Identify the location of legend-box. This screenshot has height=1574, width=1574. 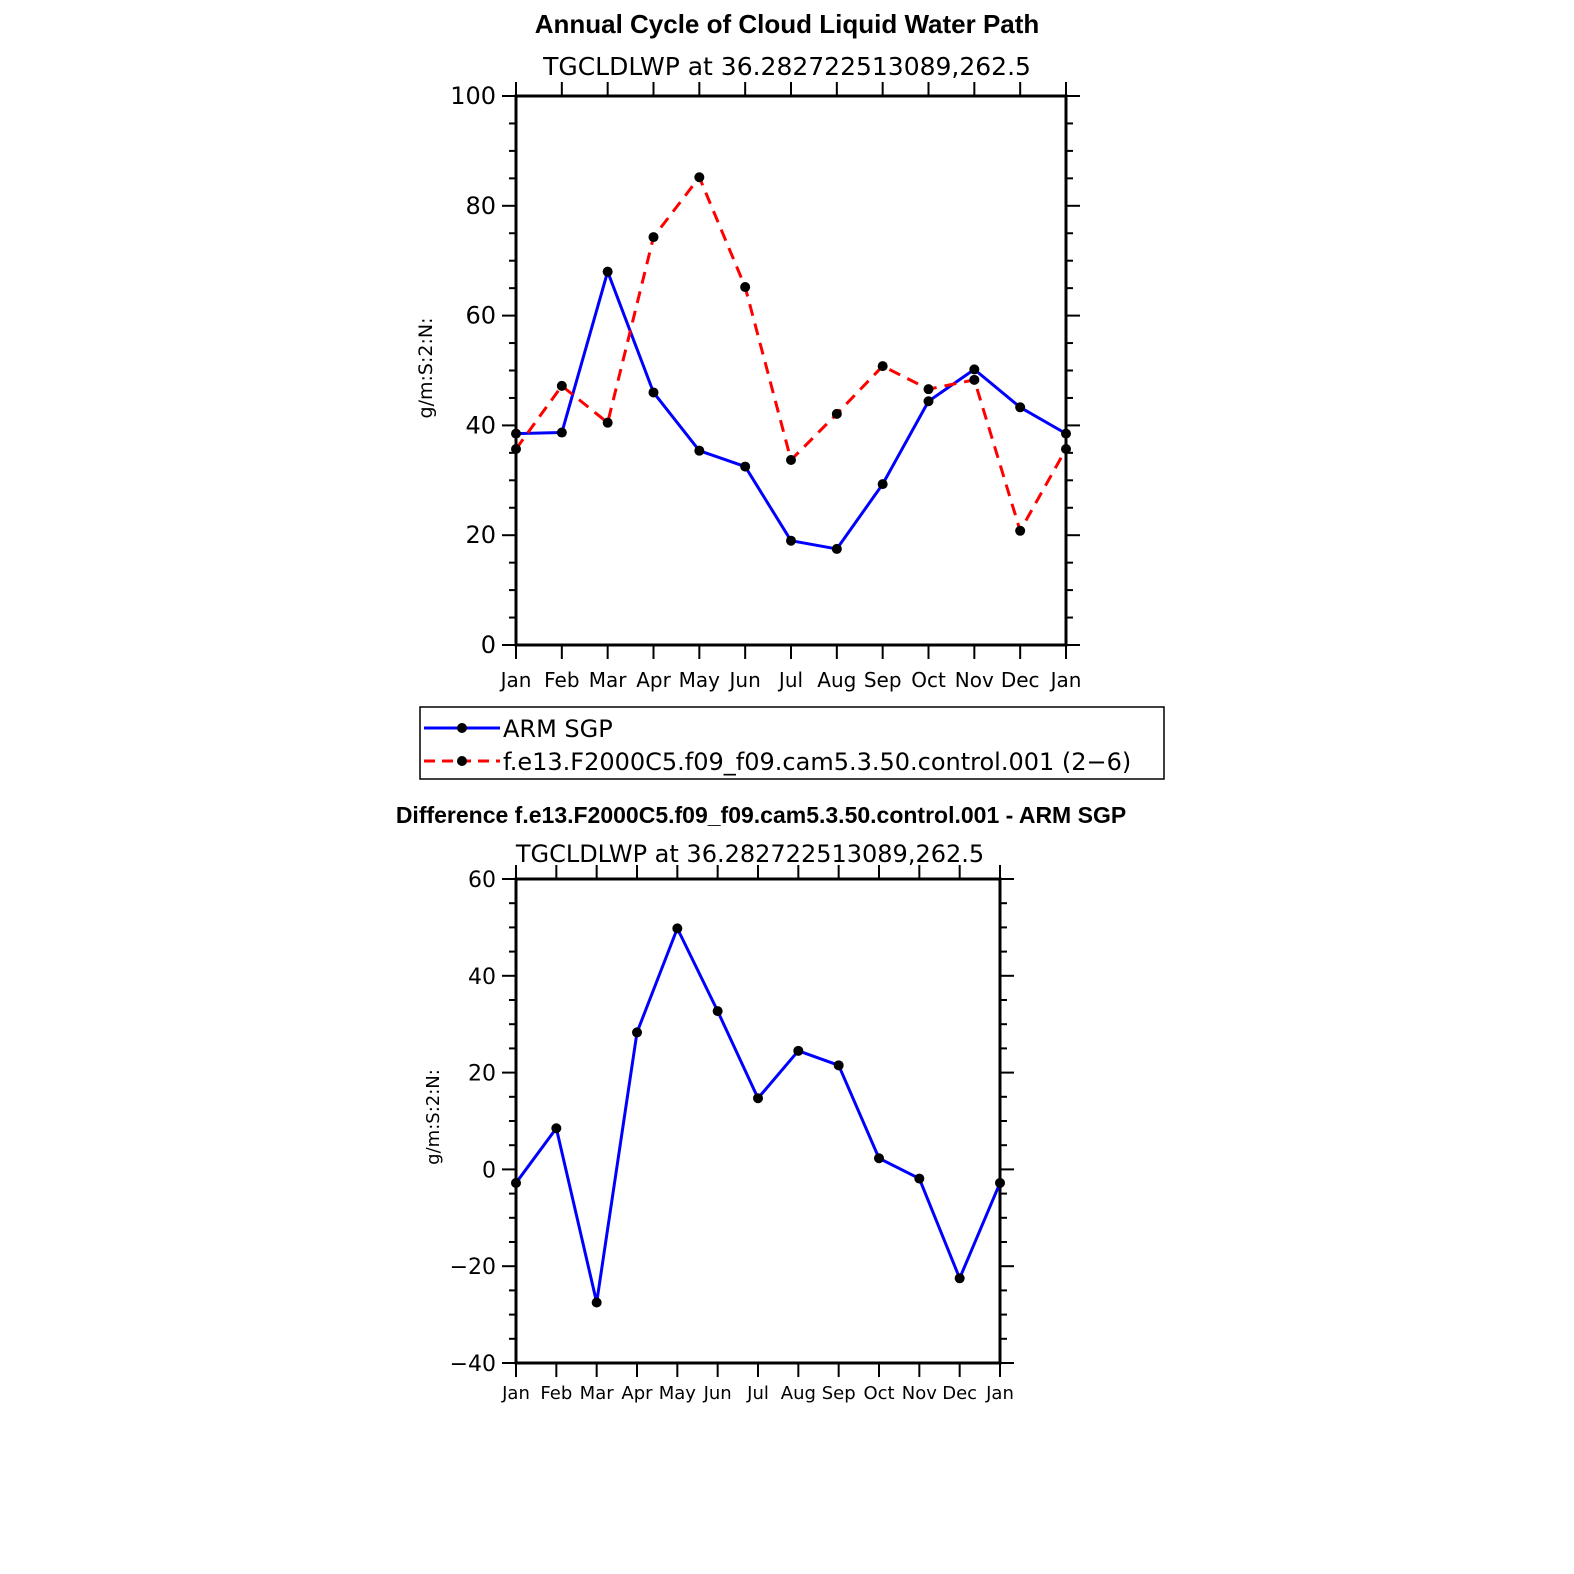
(792, 743).